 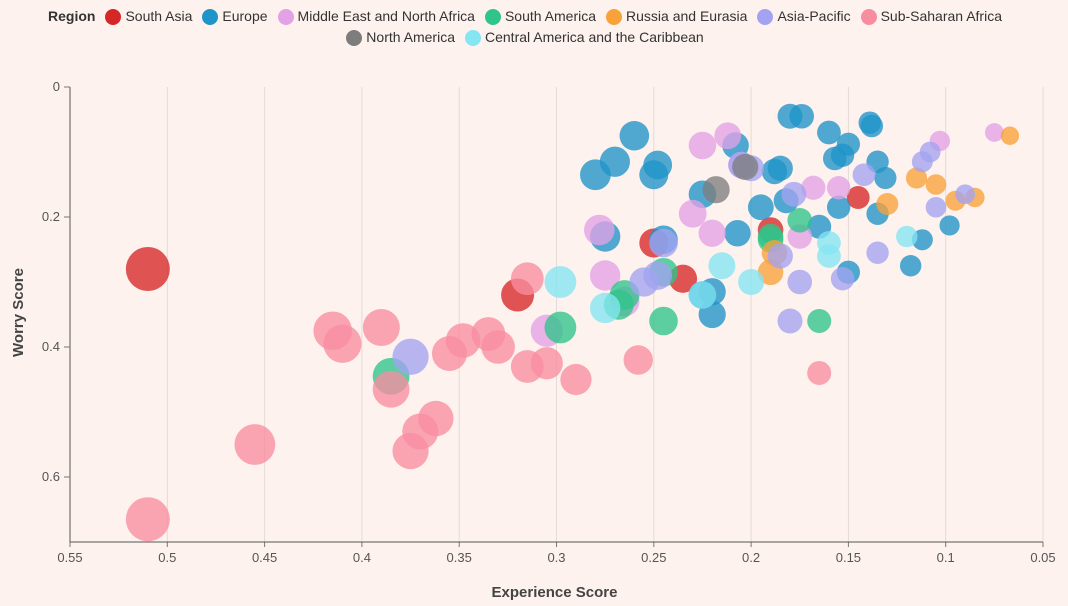 What do you see at coordinates (931, 16) in the screenshot?
I see `legend-item: Sub-Saharan Africa` at bounding box center [931, 16].